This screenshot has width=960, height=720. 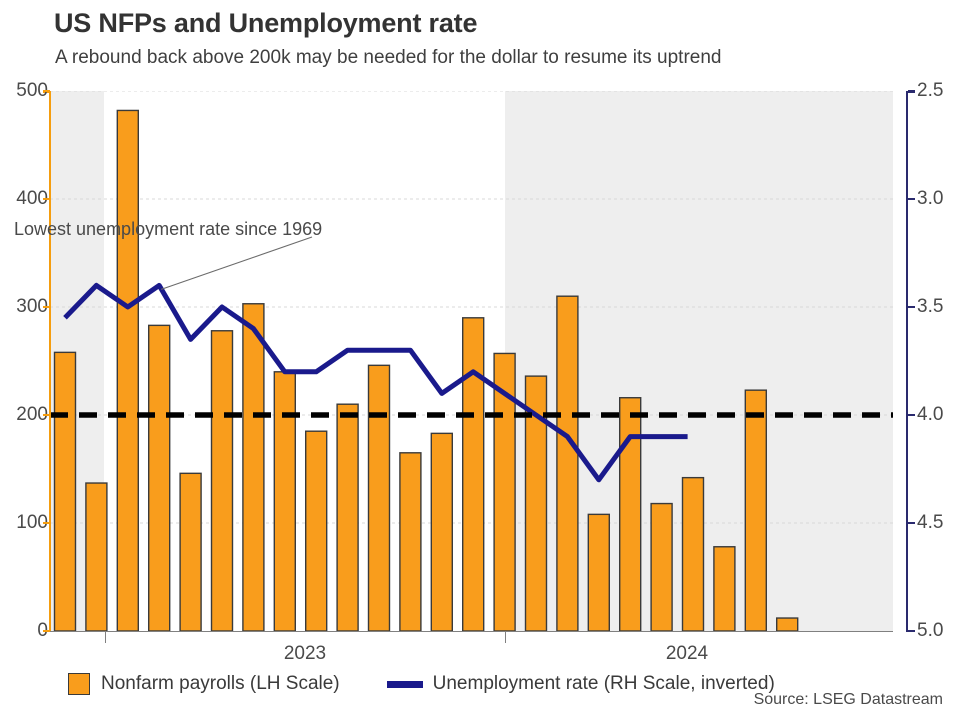 What do you see at coordinates (404, 684) in the screenshot?
I see `line-swatch-icon` at bounding box center [404, 684].